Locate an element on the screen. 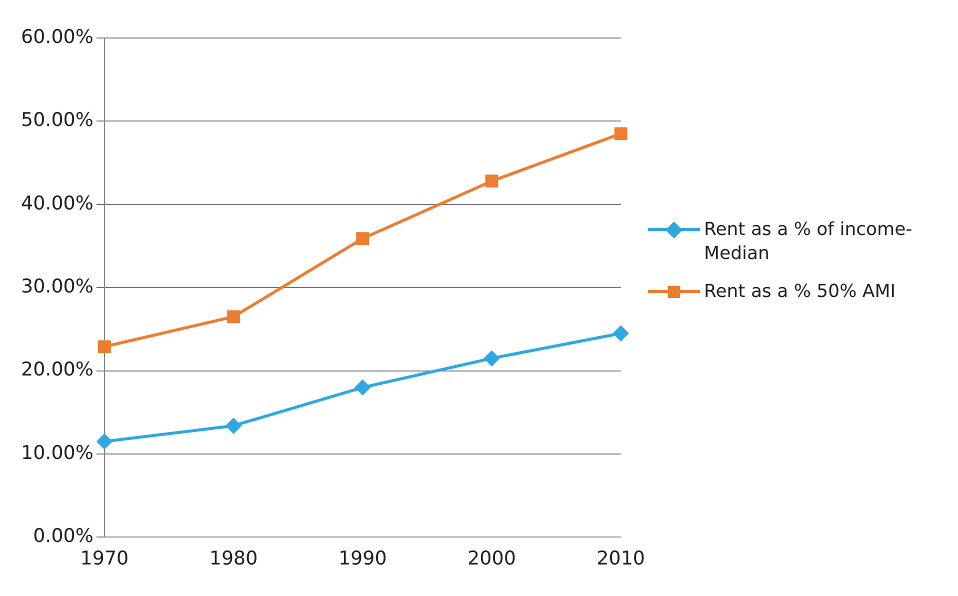 The height and width of the screenshot is (596, 958). y-tick-label: 60.00% is located at coordinates (57, 37).